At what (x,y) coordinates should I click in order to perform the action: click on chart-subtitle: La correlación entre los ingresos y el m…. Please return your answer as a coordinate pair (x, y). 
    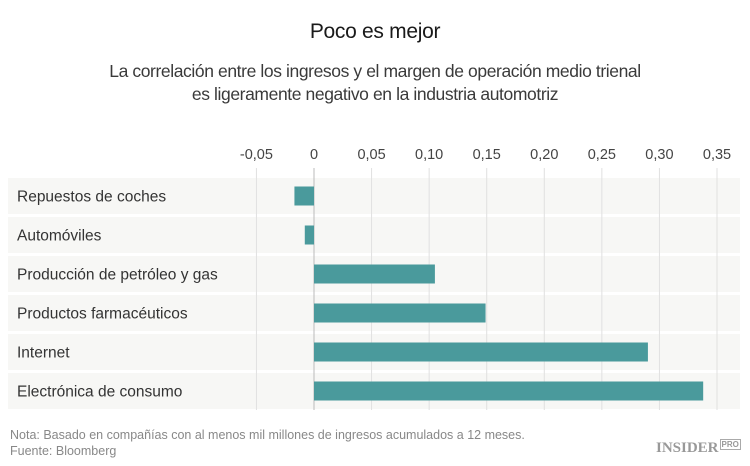
    Looking at the image, I should click on (375, 82).